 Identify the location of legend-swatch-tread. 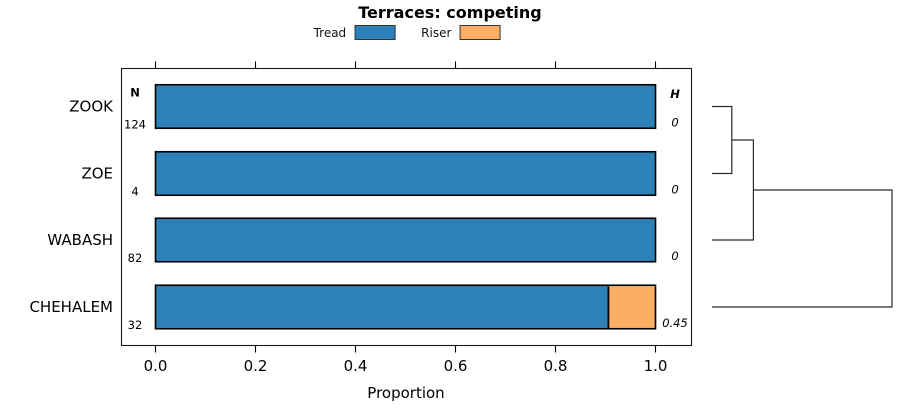
(375, 32).